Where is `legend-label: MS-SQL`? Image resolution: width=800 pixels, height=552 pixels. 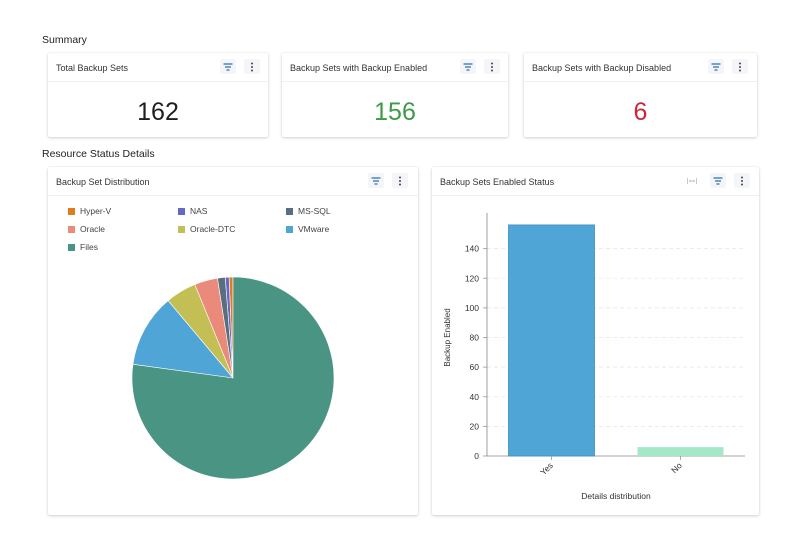
legend-label: MS-SQL is located at coordinates (314, 211).